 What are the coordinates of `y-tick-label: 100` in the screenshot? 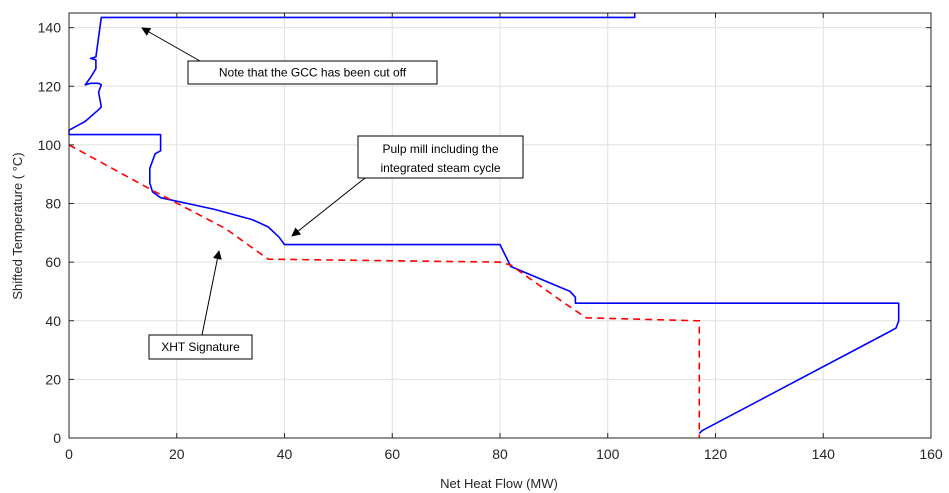 It's located at (50, 145).